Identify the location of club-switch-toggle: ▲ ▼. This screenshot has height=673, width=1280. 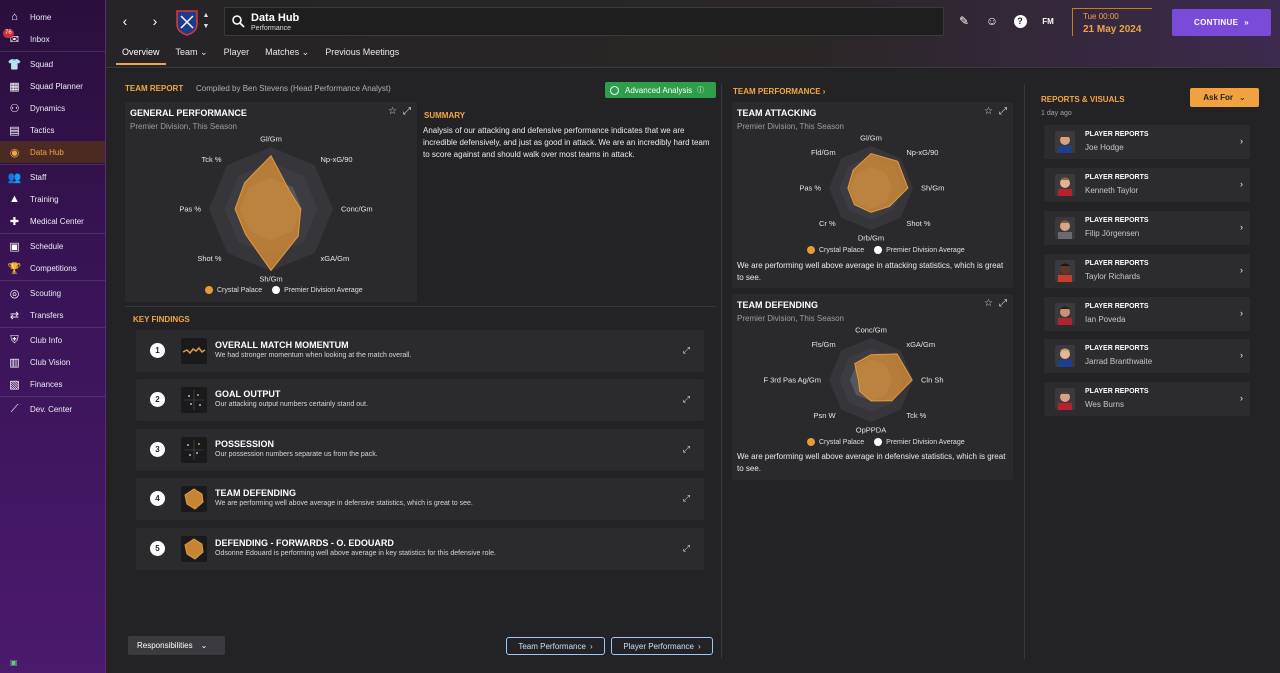
(206, 21).